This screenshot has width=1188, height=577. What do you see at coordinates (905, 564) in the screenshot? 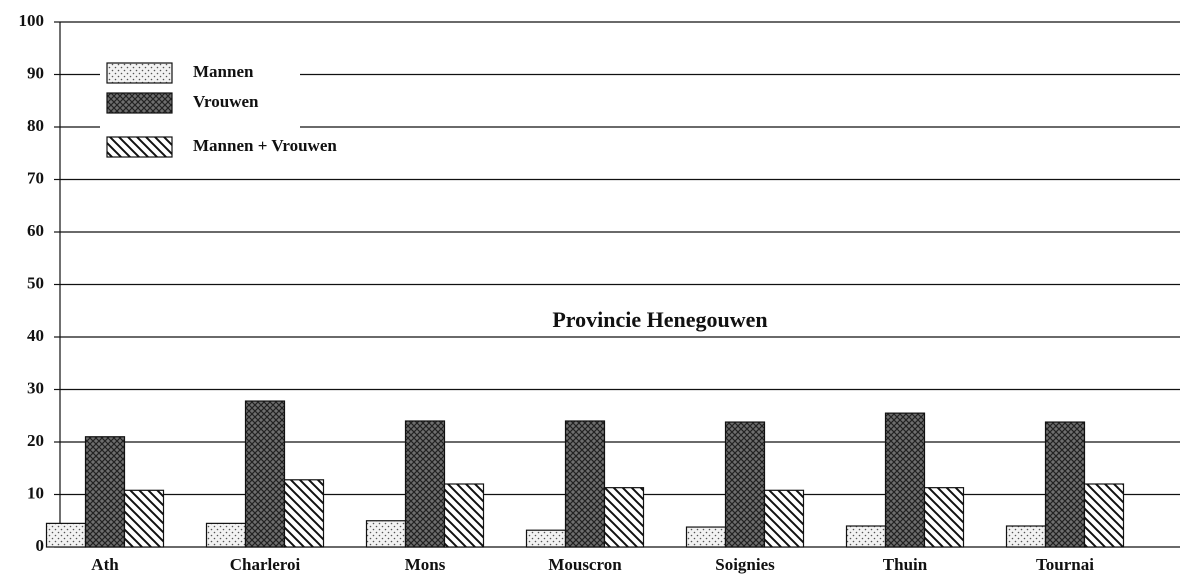
I see `x-tick-label: Thuin` at bounding box center [905, 564].